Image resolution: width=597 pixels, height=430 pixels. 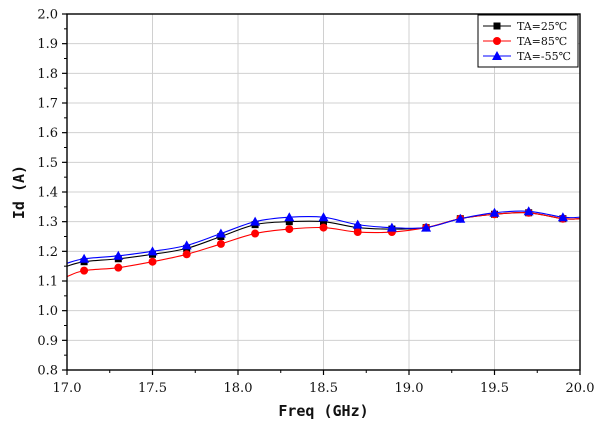 What do you see at coordinates (47, 341) in the screenshot?
I see `y-tick-label: 0.9` at bounding box center [47, 341].